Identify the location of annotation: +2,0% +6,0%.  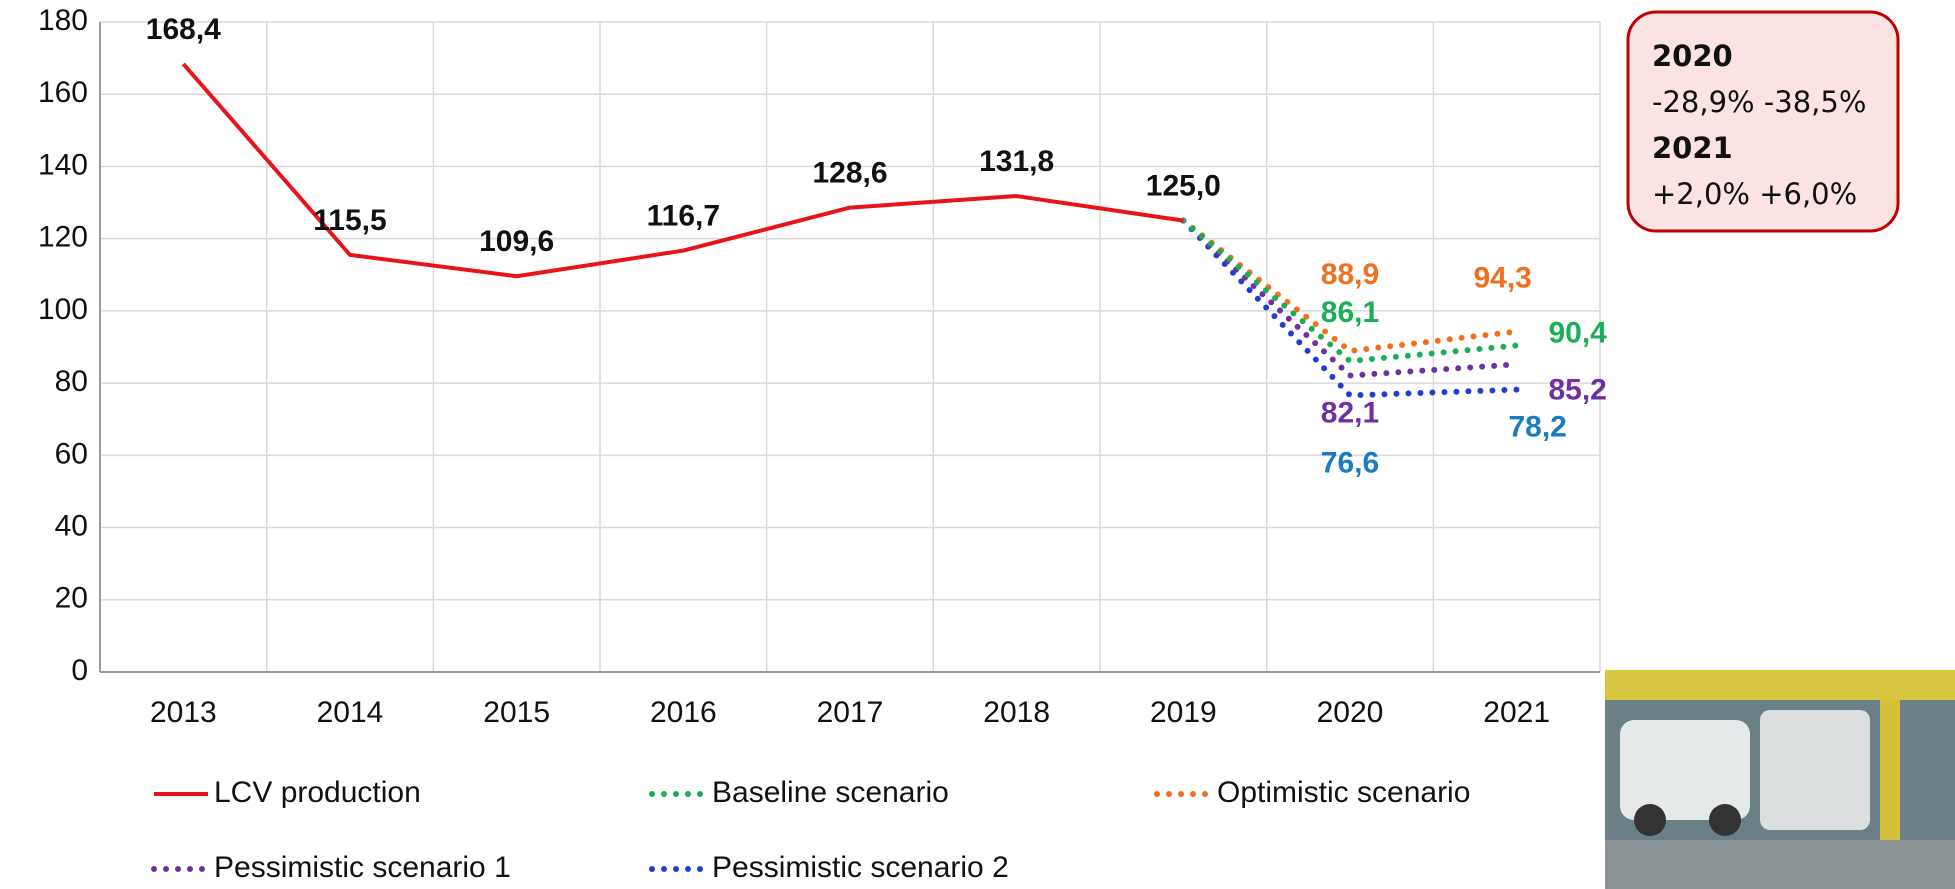
(1754, 194).